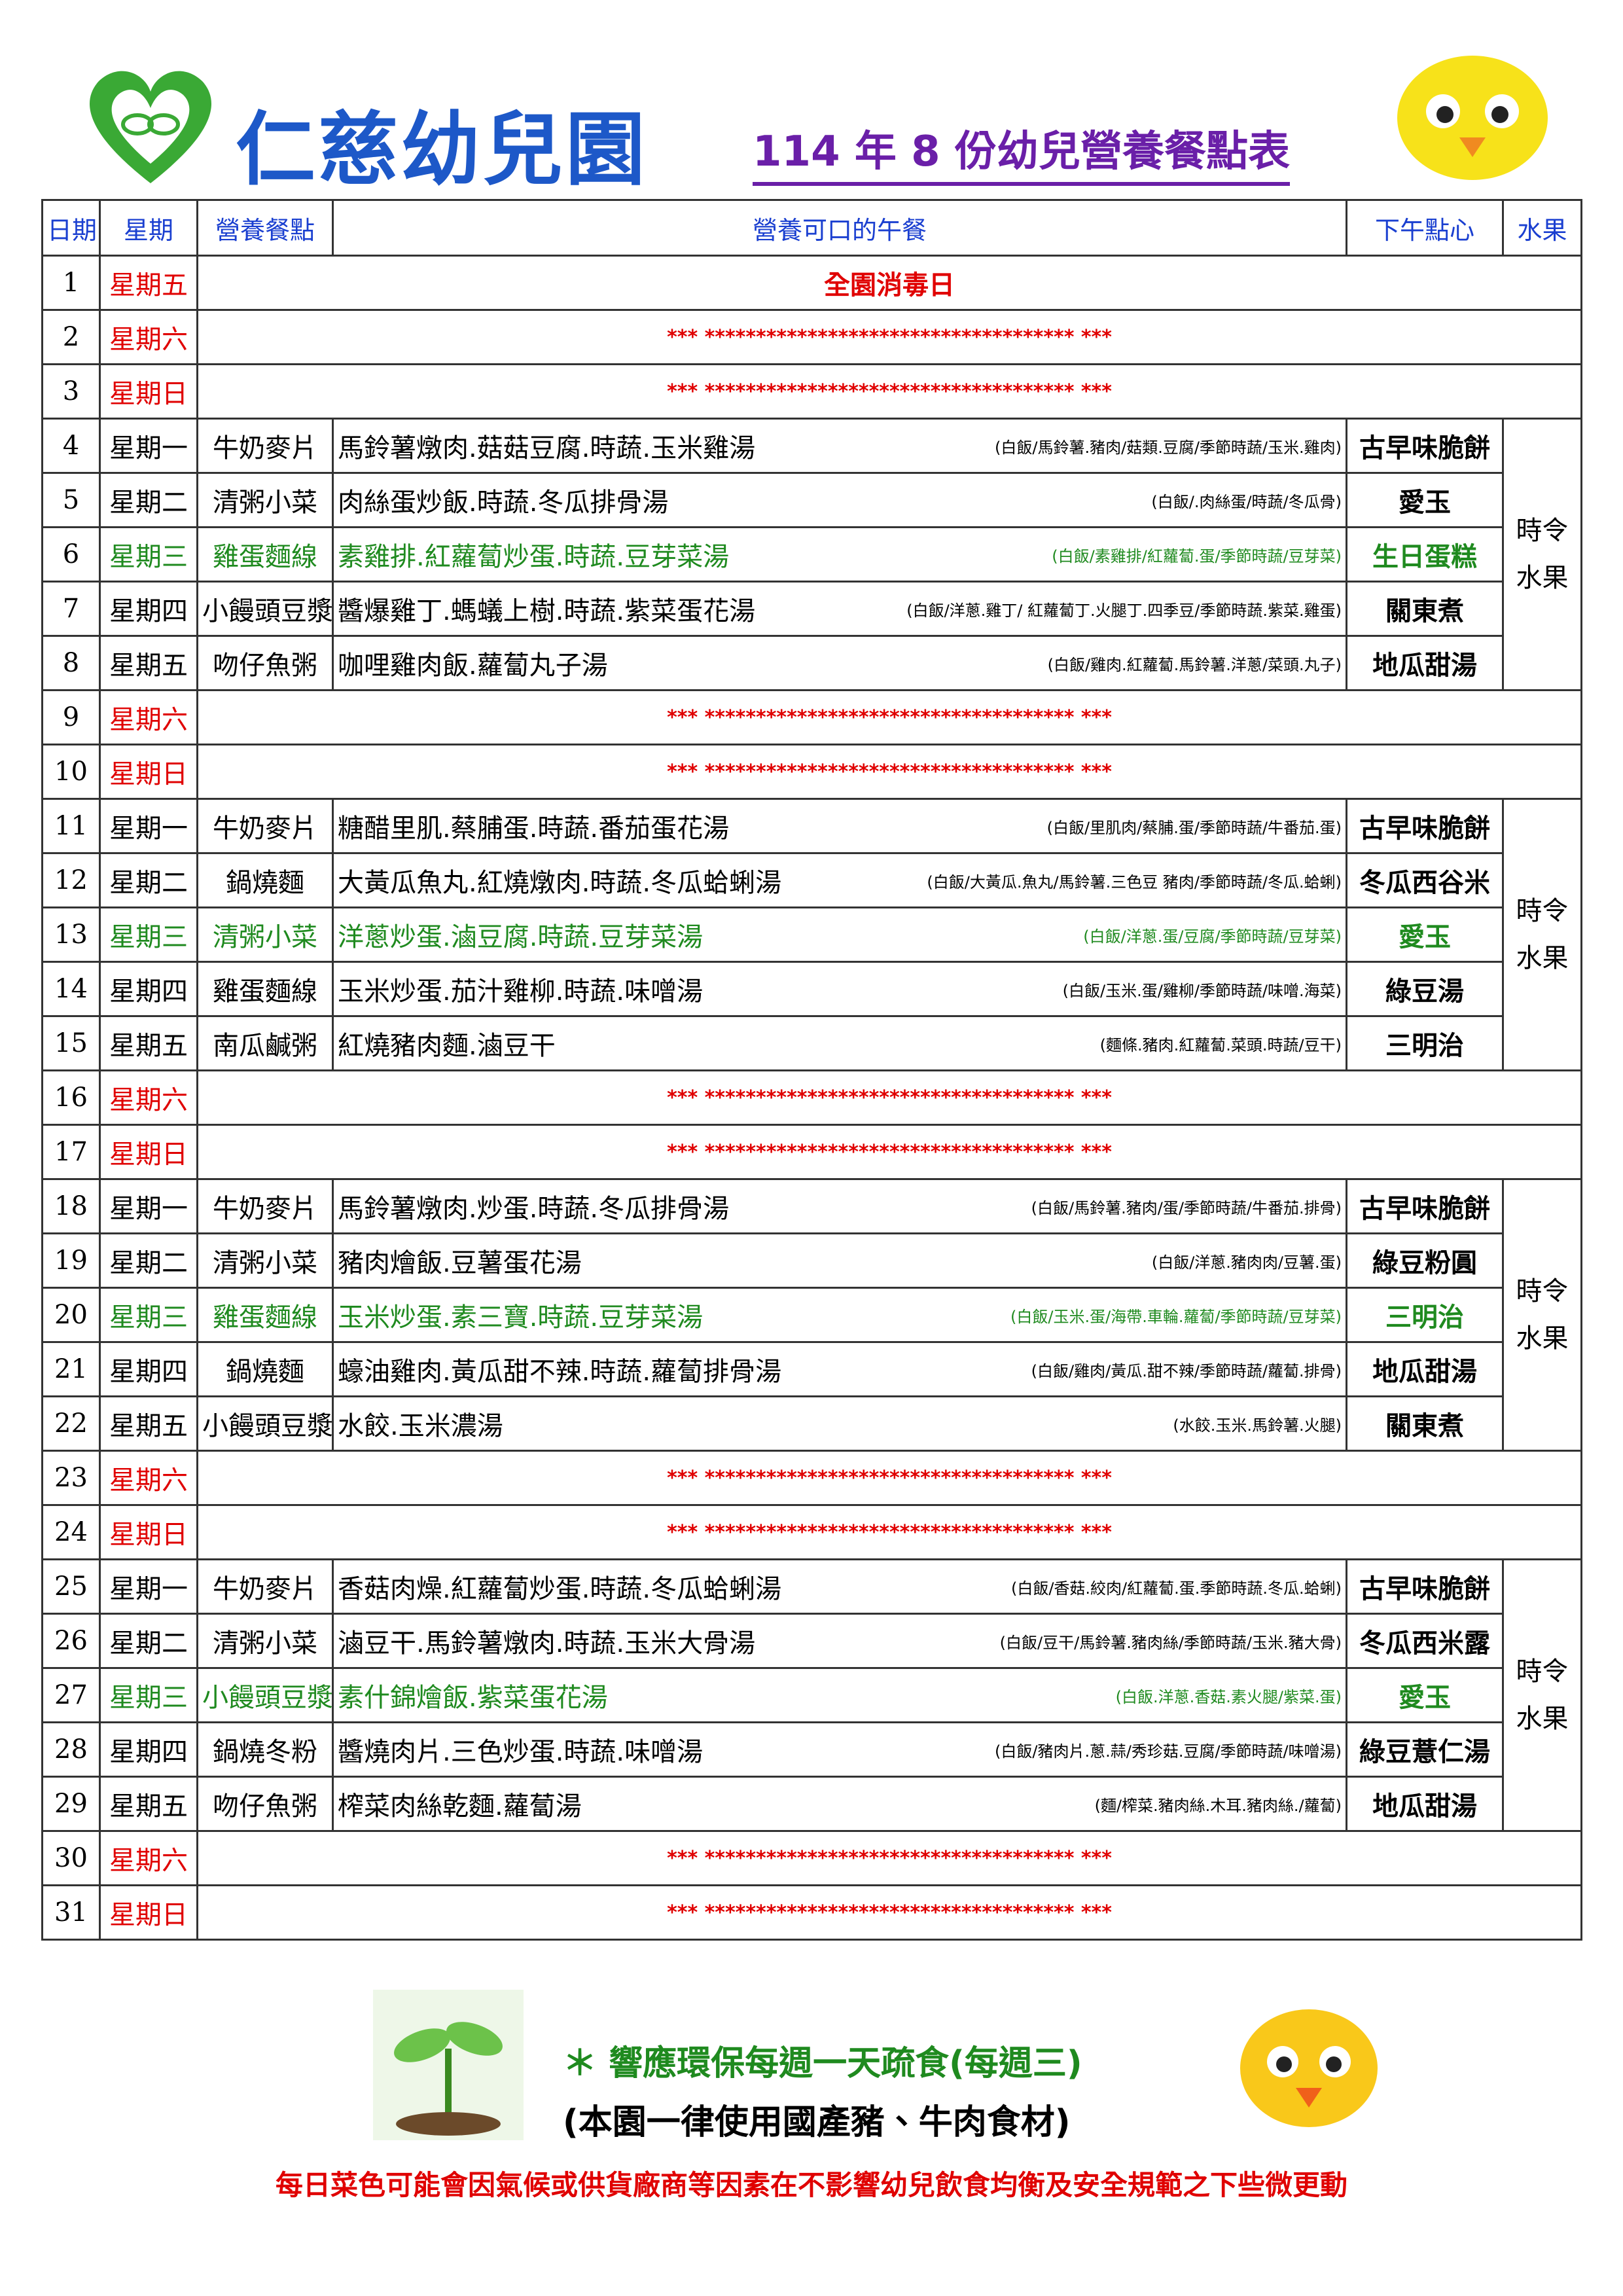 The image size is (1623, 2296). What do you see at coordinates (148, 1641) in the screenshot?
I see `weekday-cell: 星期二` at bounding box center [148, 1641].